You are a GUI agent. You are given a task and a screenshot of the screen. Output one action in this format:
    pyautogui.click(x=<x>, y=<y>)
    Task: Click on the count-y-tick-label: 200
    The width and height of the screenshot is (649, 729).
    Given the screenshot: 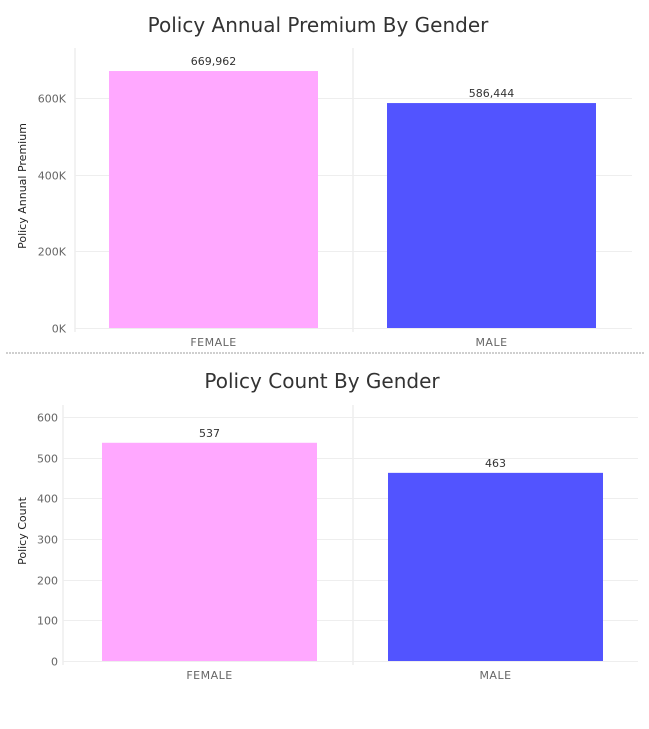 What is the action you would take?
    pyautogui.click(x=47, y=581)
    